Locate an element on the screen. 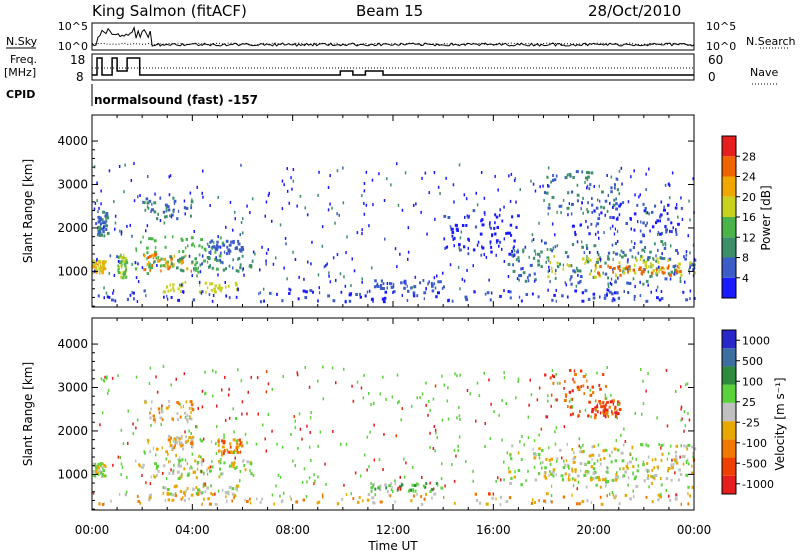  nsearch-tick-bottom: 10^0 is located at coordinates (721, 46).